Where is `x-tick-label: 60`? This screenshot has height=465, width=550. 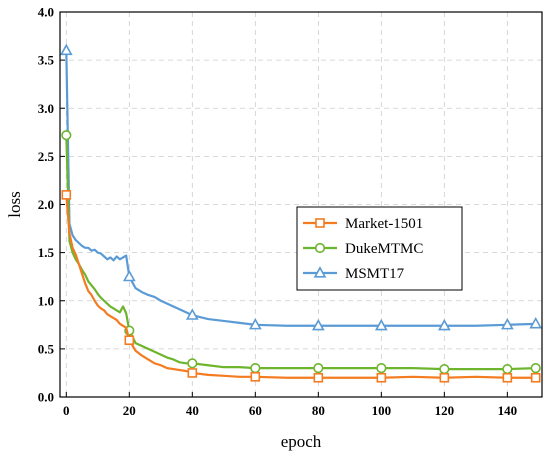
x-tick-label: 60 is located at coordinates (255, 410).